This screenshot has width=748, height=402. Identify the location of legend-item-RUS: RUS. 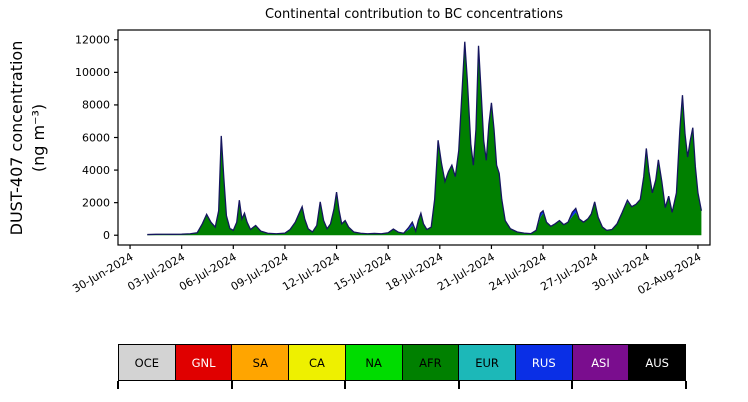
(543, 362).